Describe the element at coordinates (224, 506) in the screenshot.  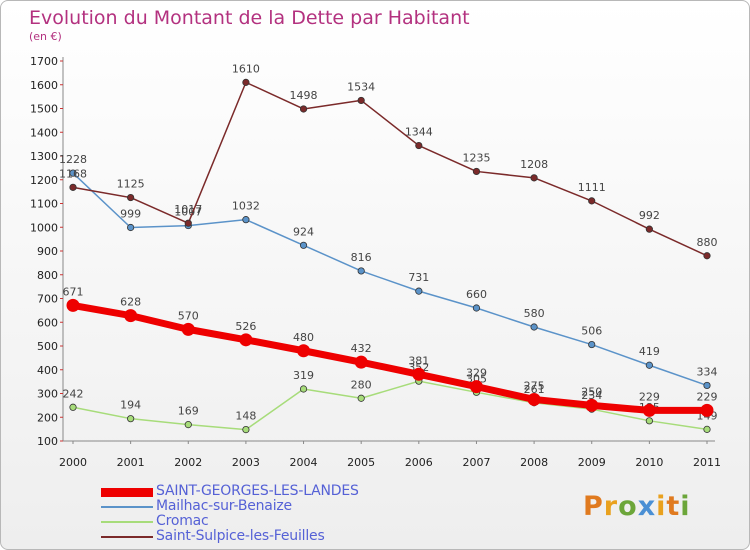
I see `legend-label: Mailhac-sur-Benaize` at that location.